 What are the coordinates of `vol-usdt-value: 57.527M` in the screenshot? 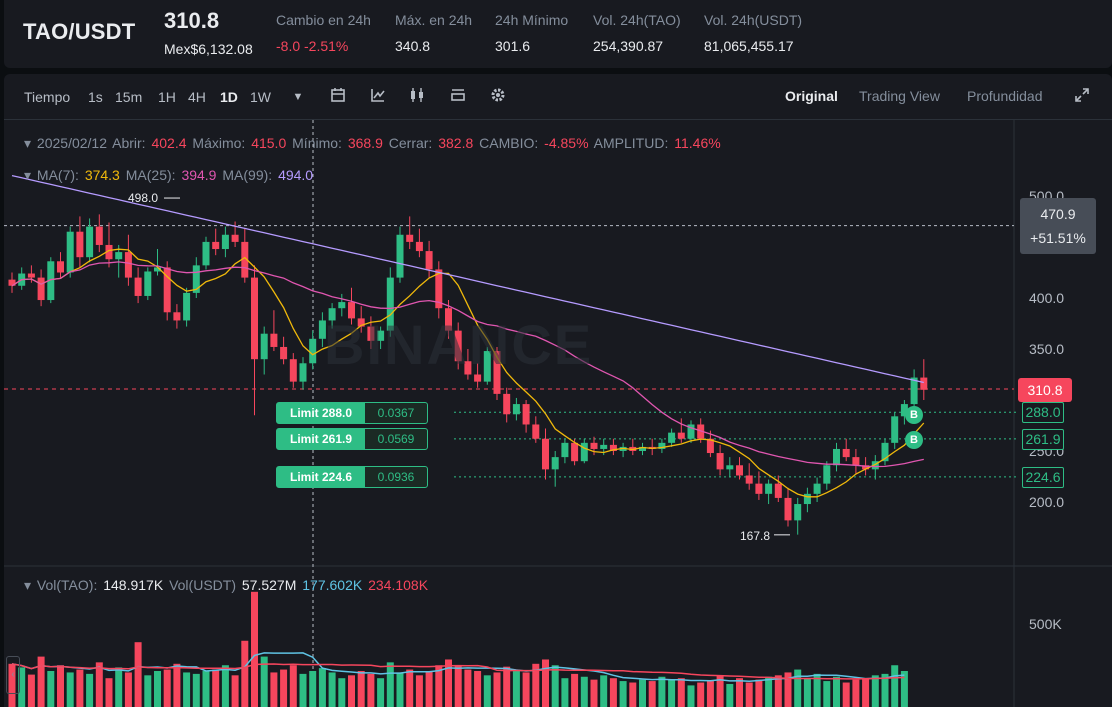 It's located at (269, 585).